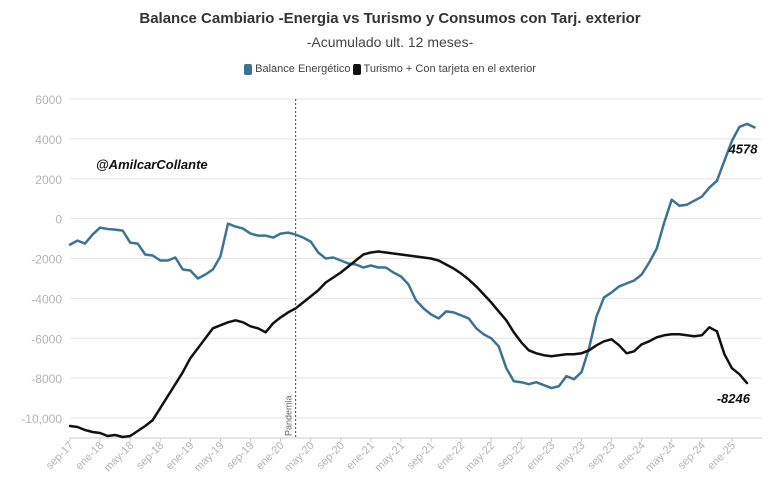 This screenshot has width=780, height=488. I want to click on x-tick-label: may-20, so click(299, 457).